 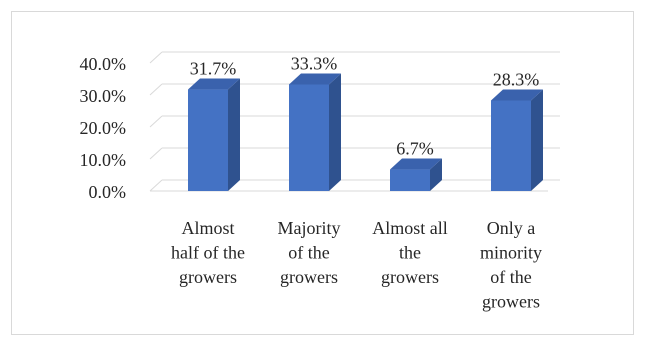 I want to click on data-label: 31.7%, so click(x=213, y=69).